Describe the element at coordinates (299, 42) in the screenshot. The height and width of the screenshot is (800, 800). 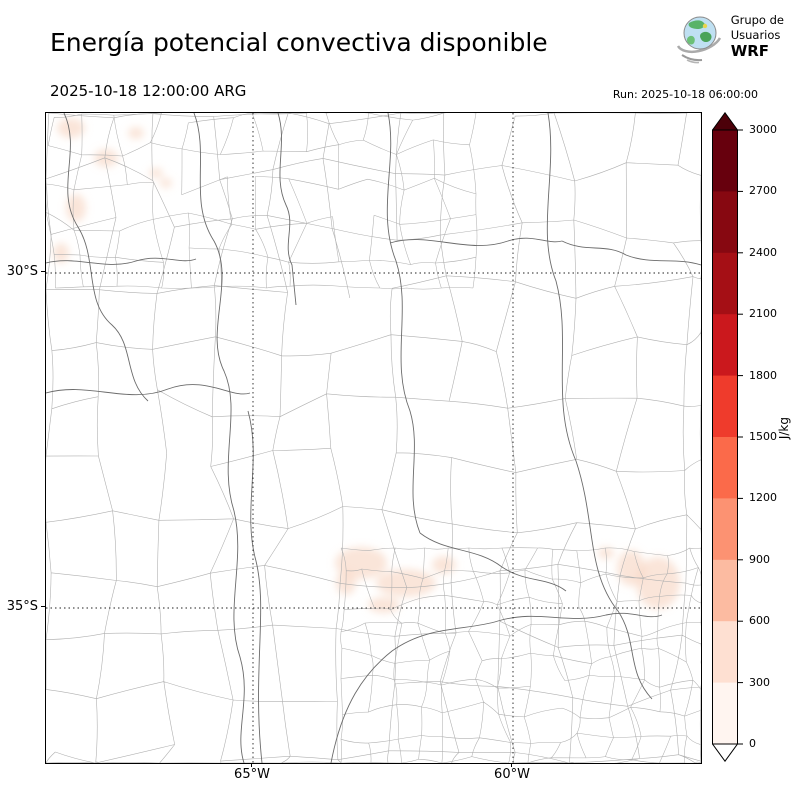
I see `plot-title: Energía potencial convectiva disponible` at that location.